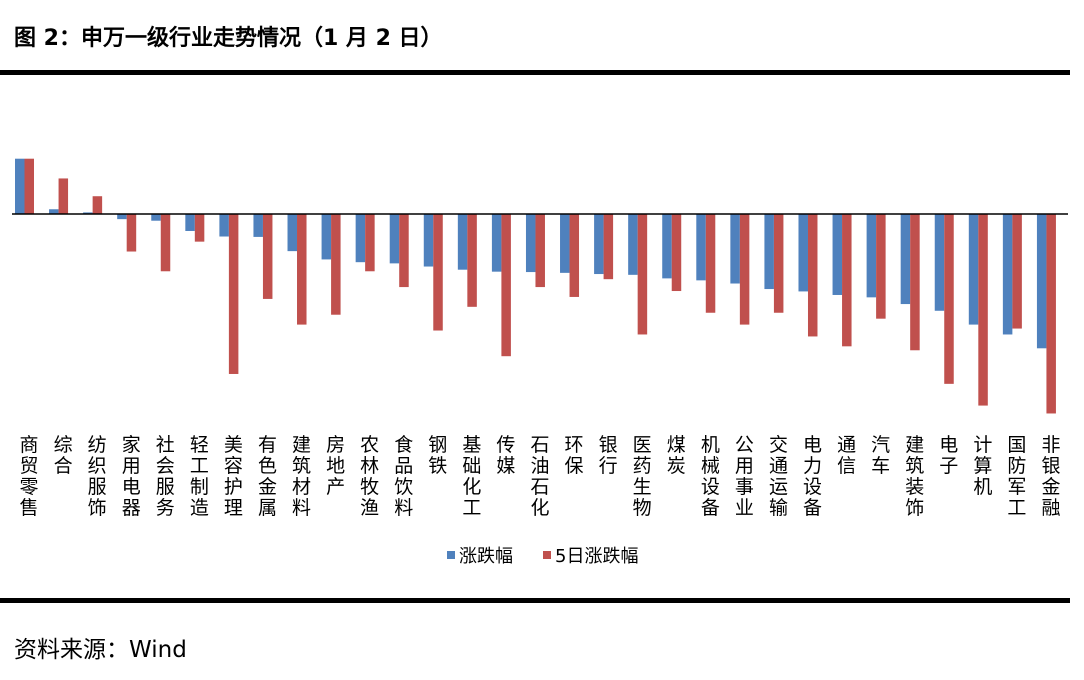 Image resolution: width=1084 pixels, height=680 pixels. Describe the element at coordinates (778, 476) in the screenshot. I see `category-label: 交通运输` at that location.